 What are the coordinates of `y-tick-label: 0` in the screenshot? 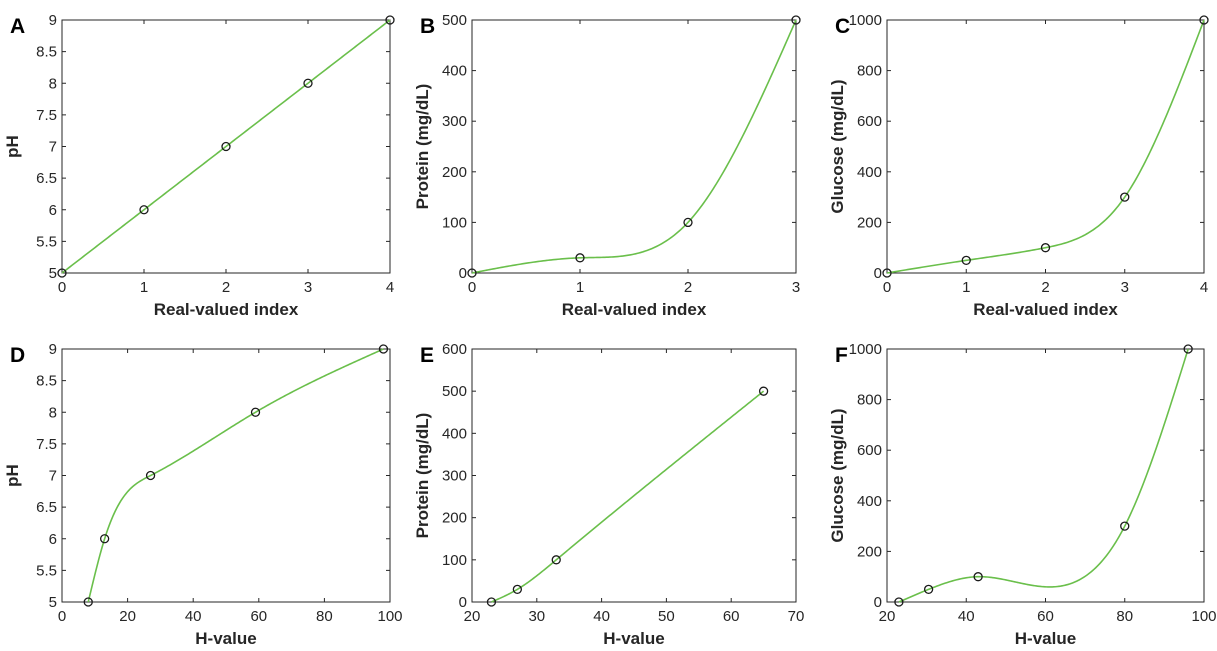 It's located at (463, 602).